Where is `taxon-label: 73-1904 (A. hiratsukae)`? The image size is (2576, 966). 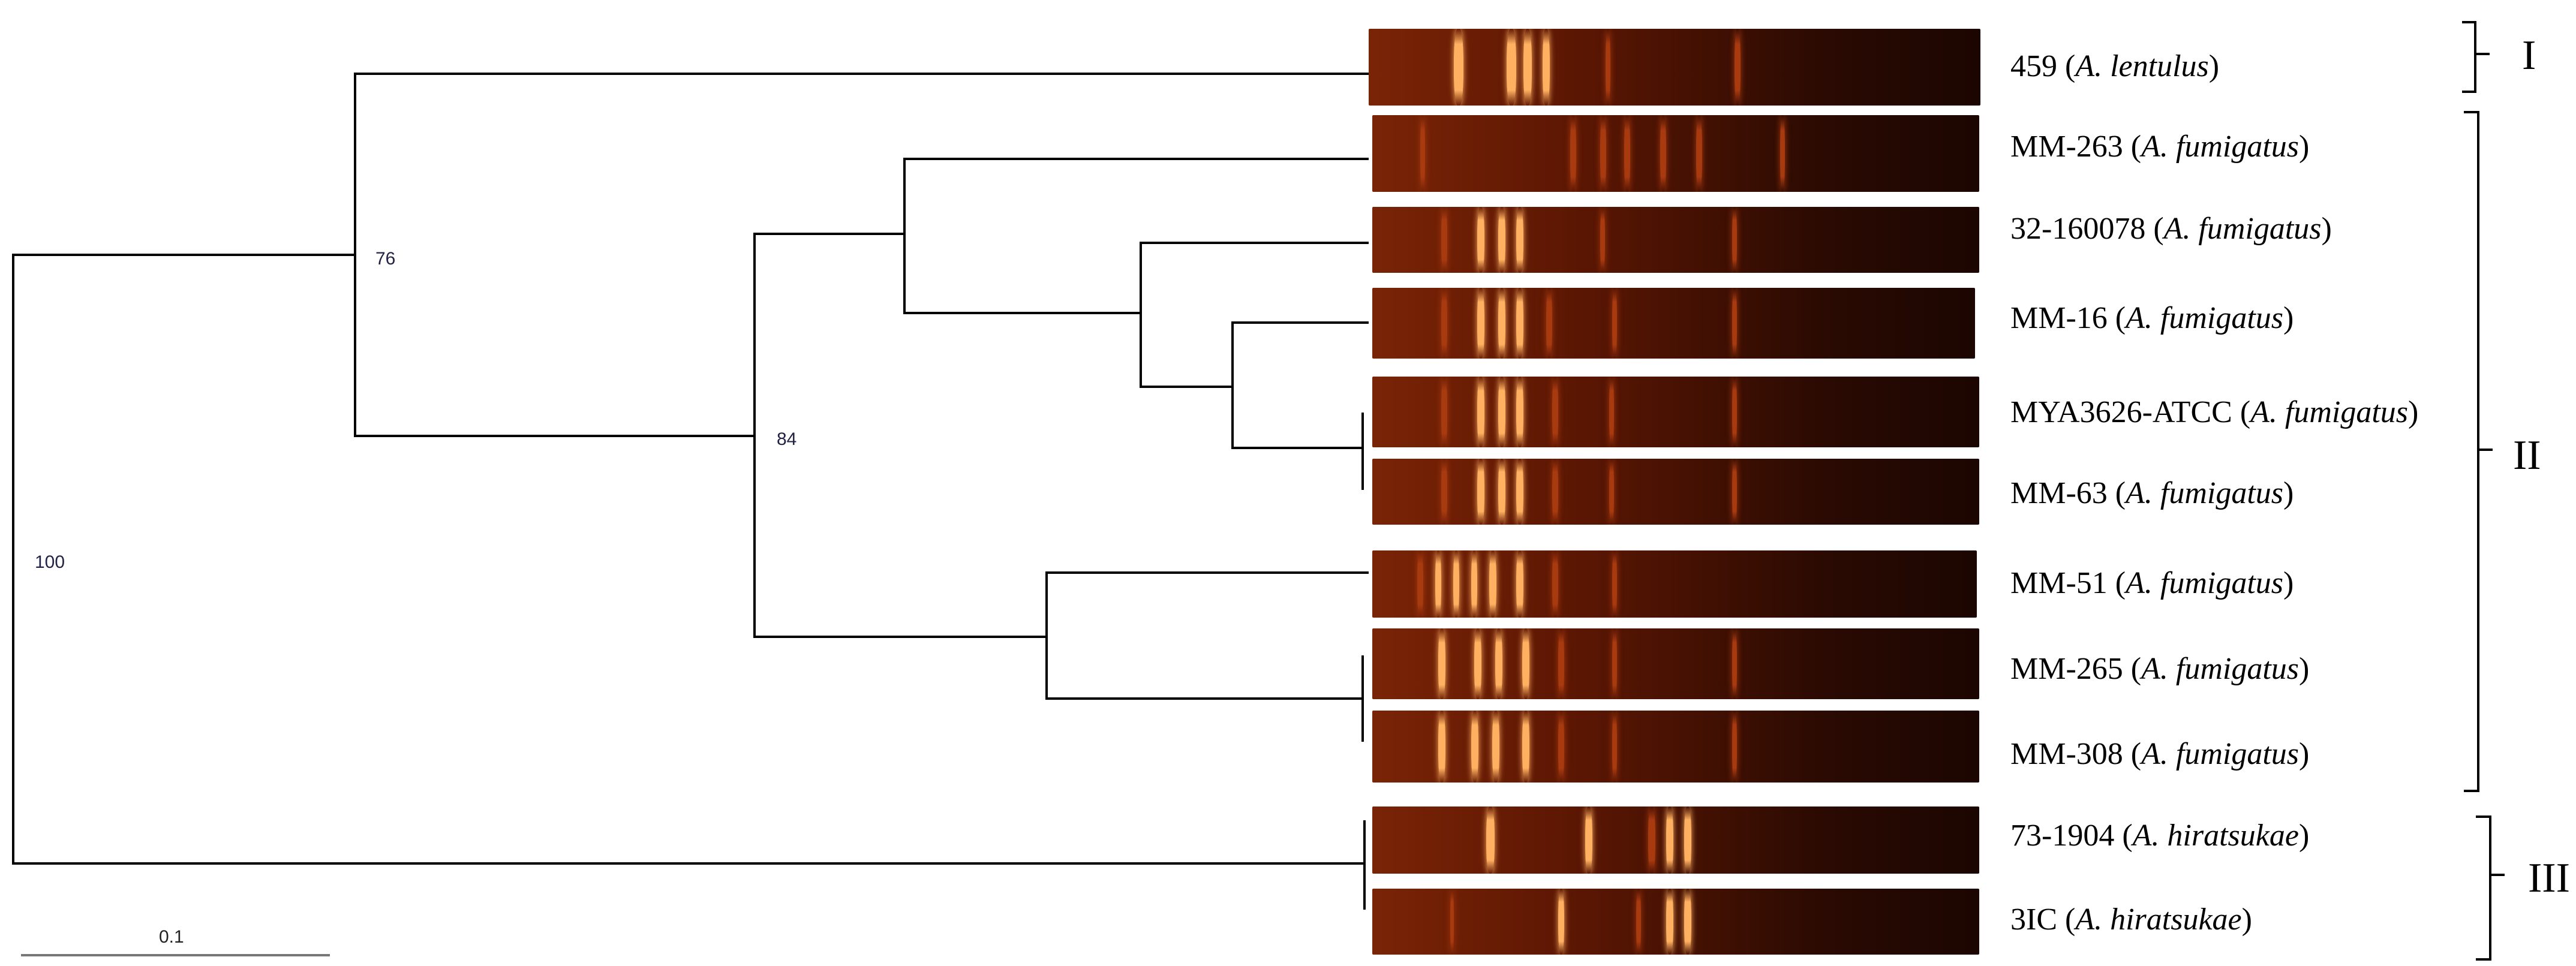 taxon-label: 73-1904 (A. hiratsukae) is located at coordinates (2160, 836).